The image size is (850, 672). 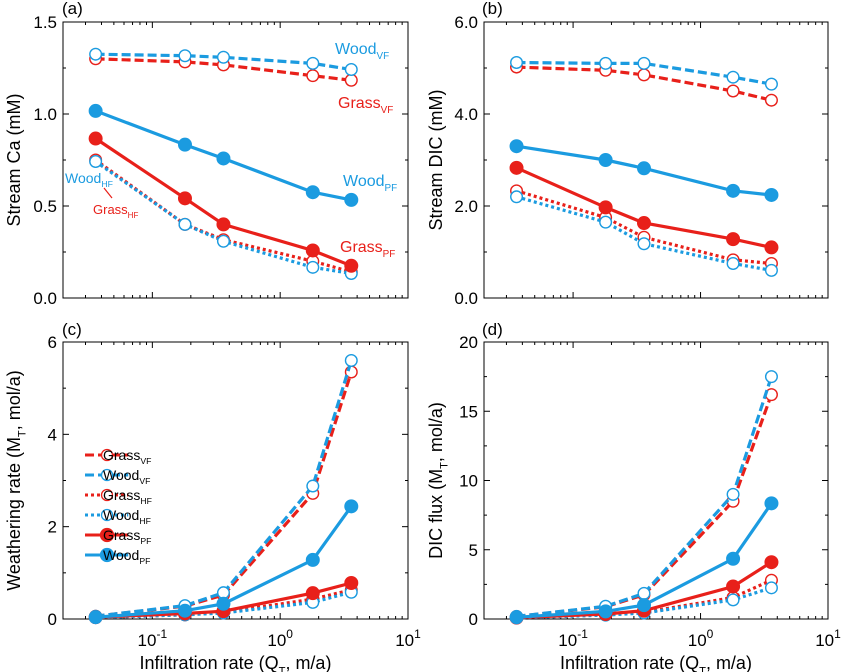 I want to click on annotation-wood-pf: WoodPF, so click(x=370, y=183).